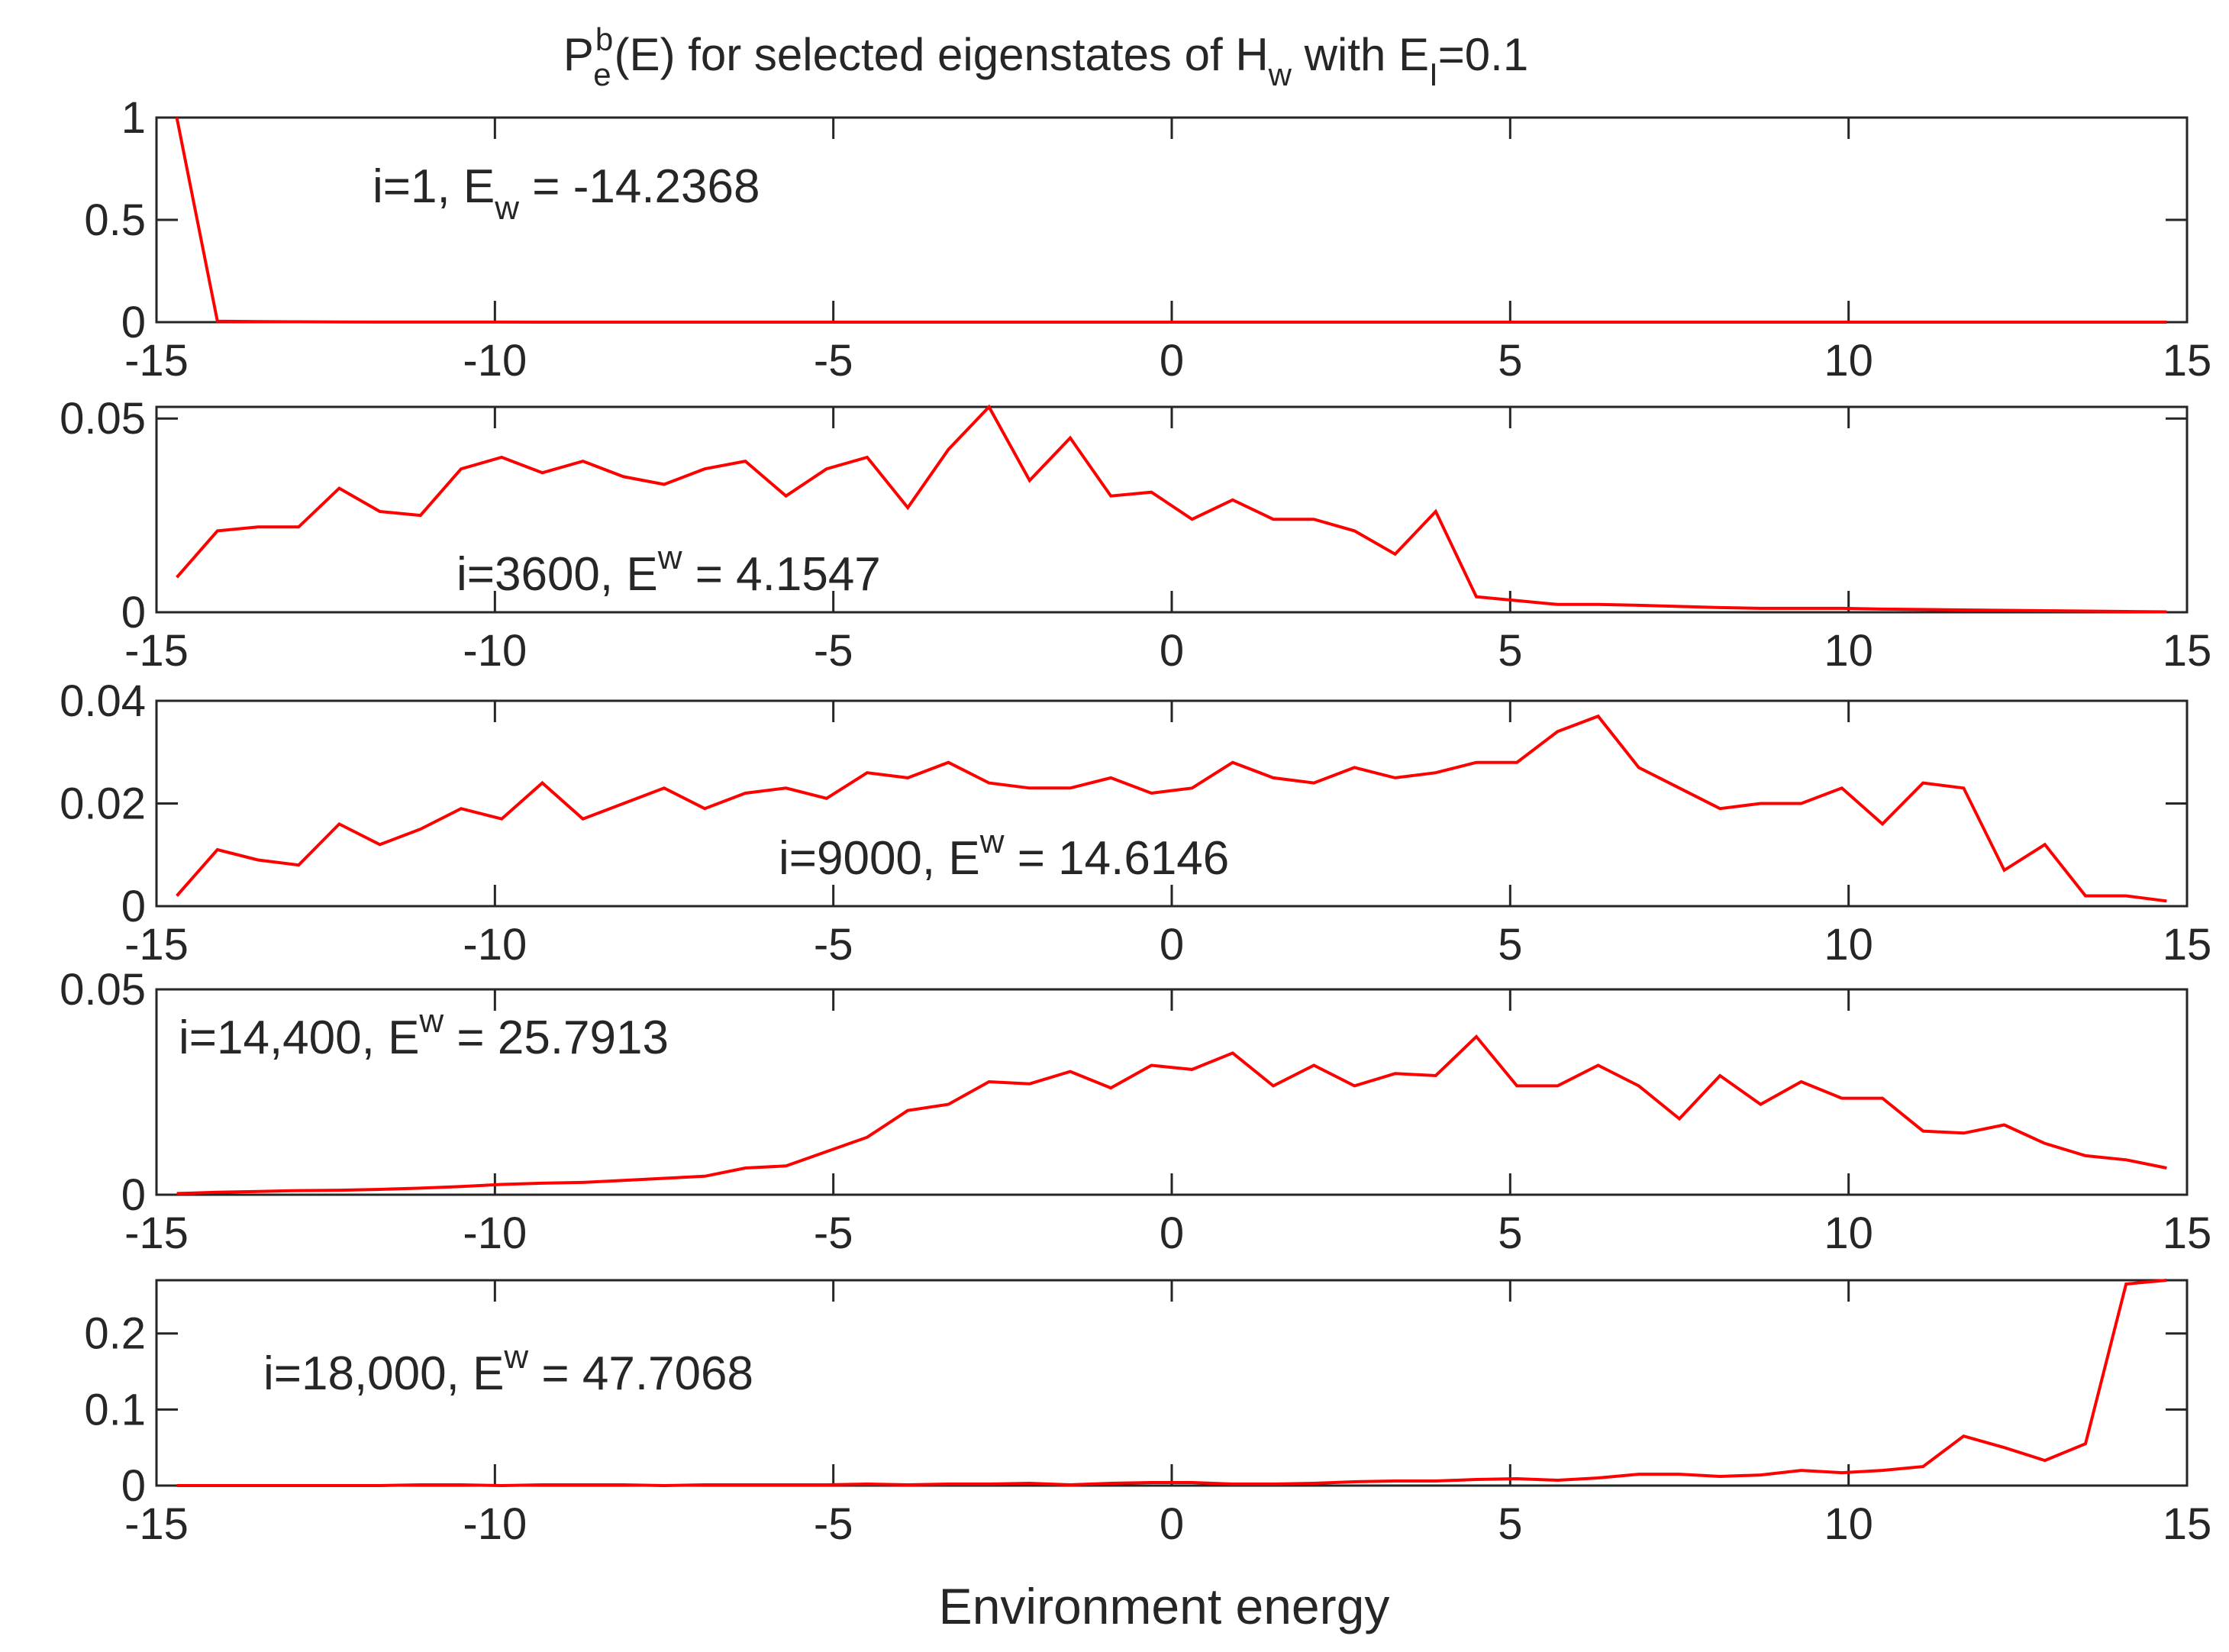  I want to click on subplot-annotation: i=9000, Ew = 14.6146, so click(1004, 854).